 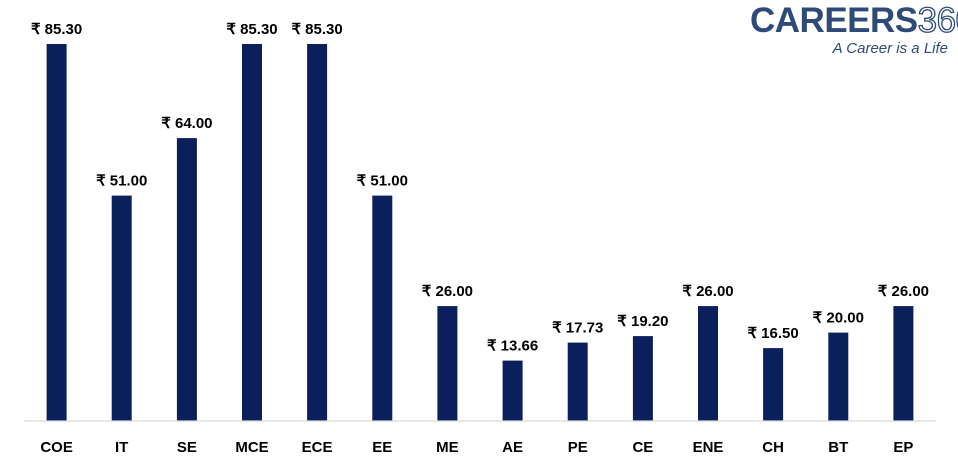 What do you see at coordinates (56, 232) in the screenshot?
I see `bar-coe` at bounding box center [56, 232].